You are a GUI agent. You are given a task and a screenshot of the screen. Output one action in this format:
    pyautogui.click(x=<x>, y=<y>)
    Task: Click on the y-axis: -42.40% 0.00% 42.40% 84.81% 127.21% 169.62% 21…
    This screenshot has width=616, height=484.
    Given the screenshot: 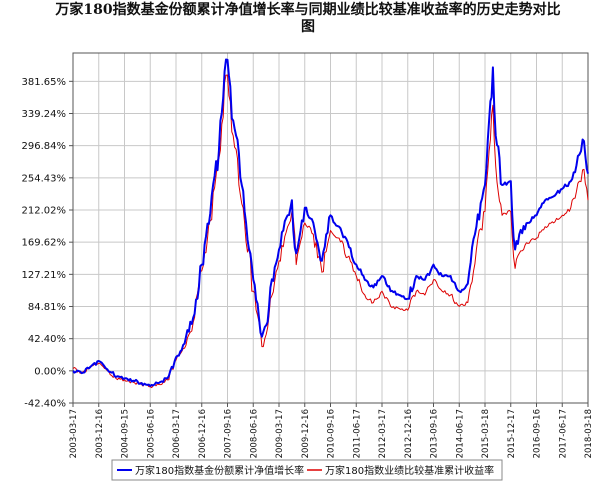 What is the action you would take?
    pyautogui.click(x=47, y=243)
    